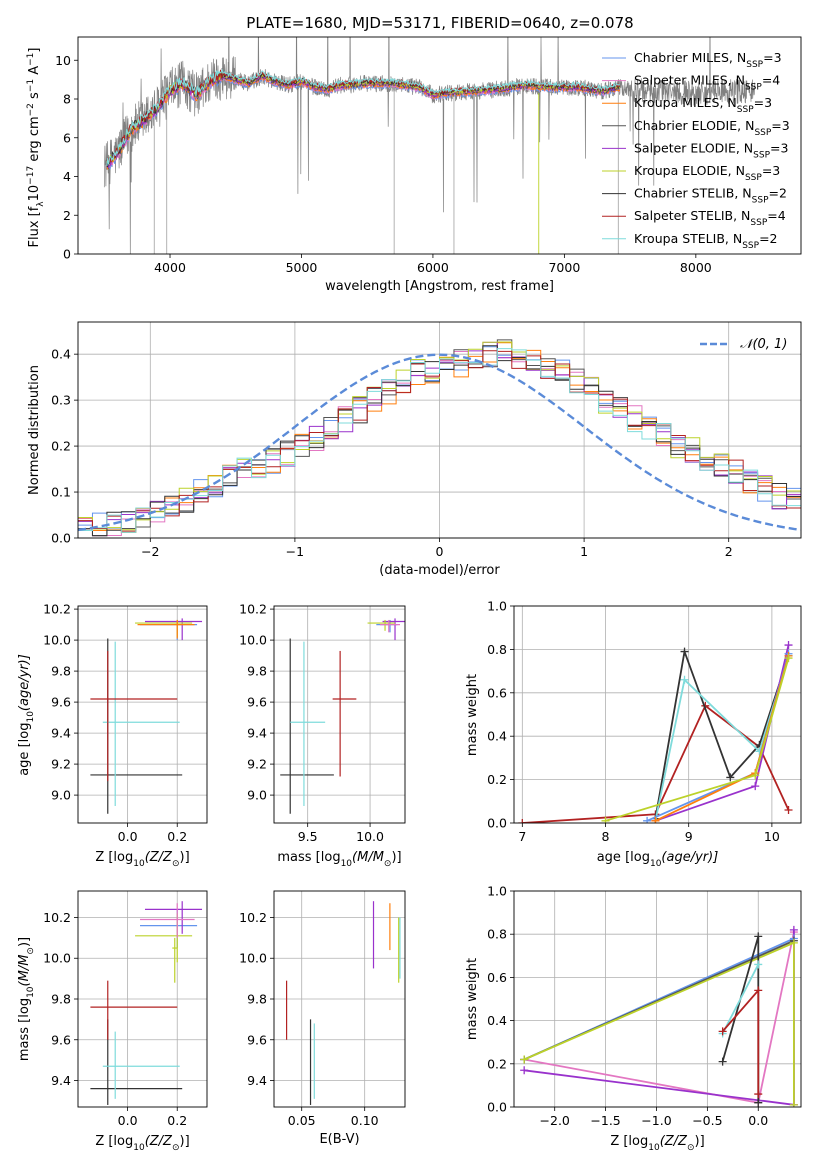  What do you see at coordinates (302, 267) in the screenshot?
I see `x-tick-label: 5000` at bounding box center [302, 267].